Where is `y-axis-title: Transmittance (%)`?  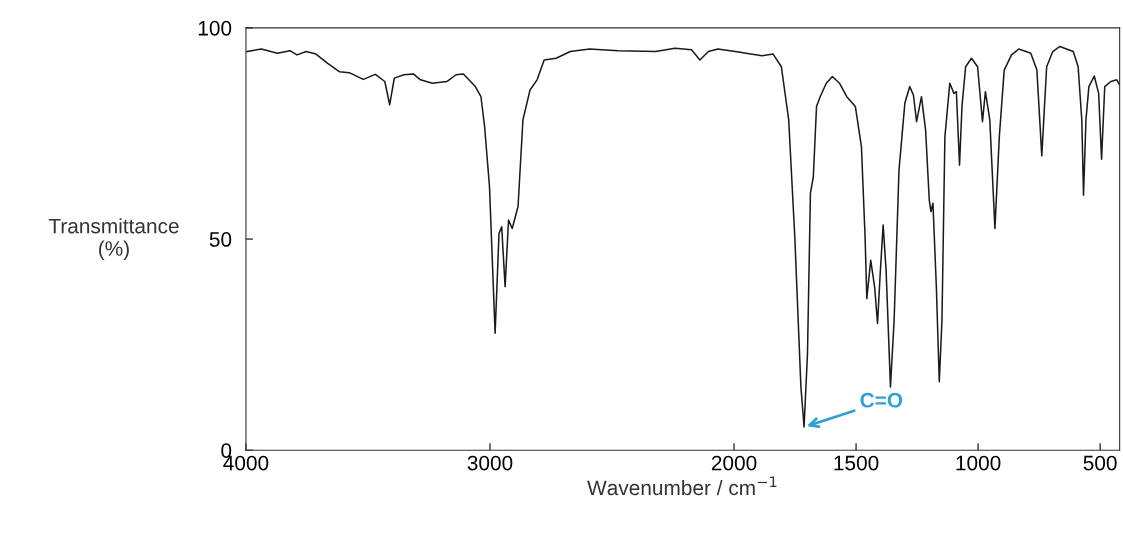 y-axis-title: Transmittance (%) is located at coordinates (113, 239).